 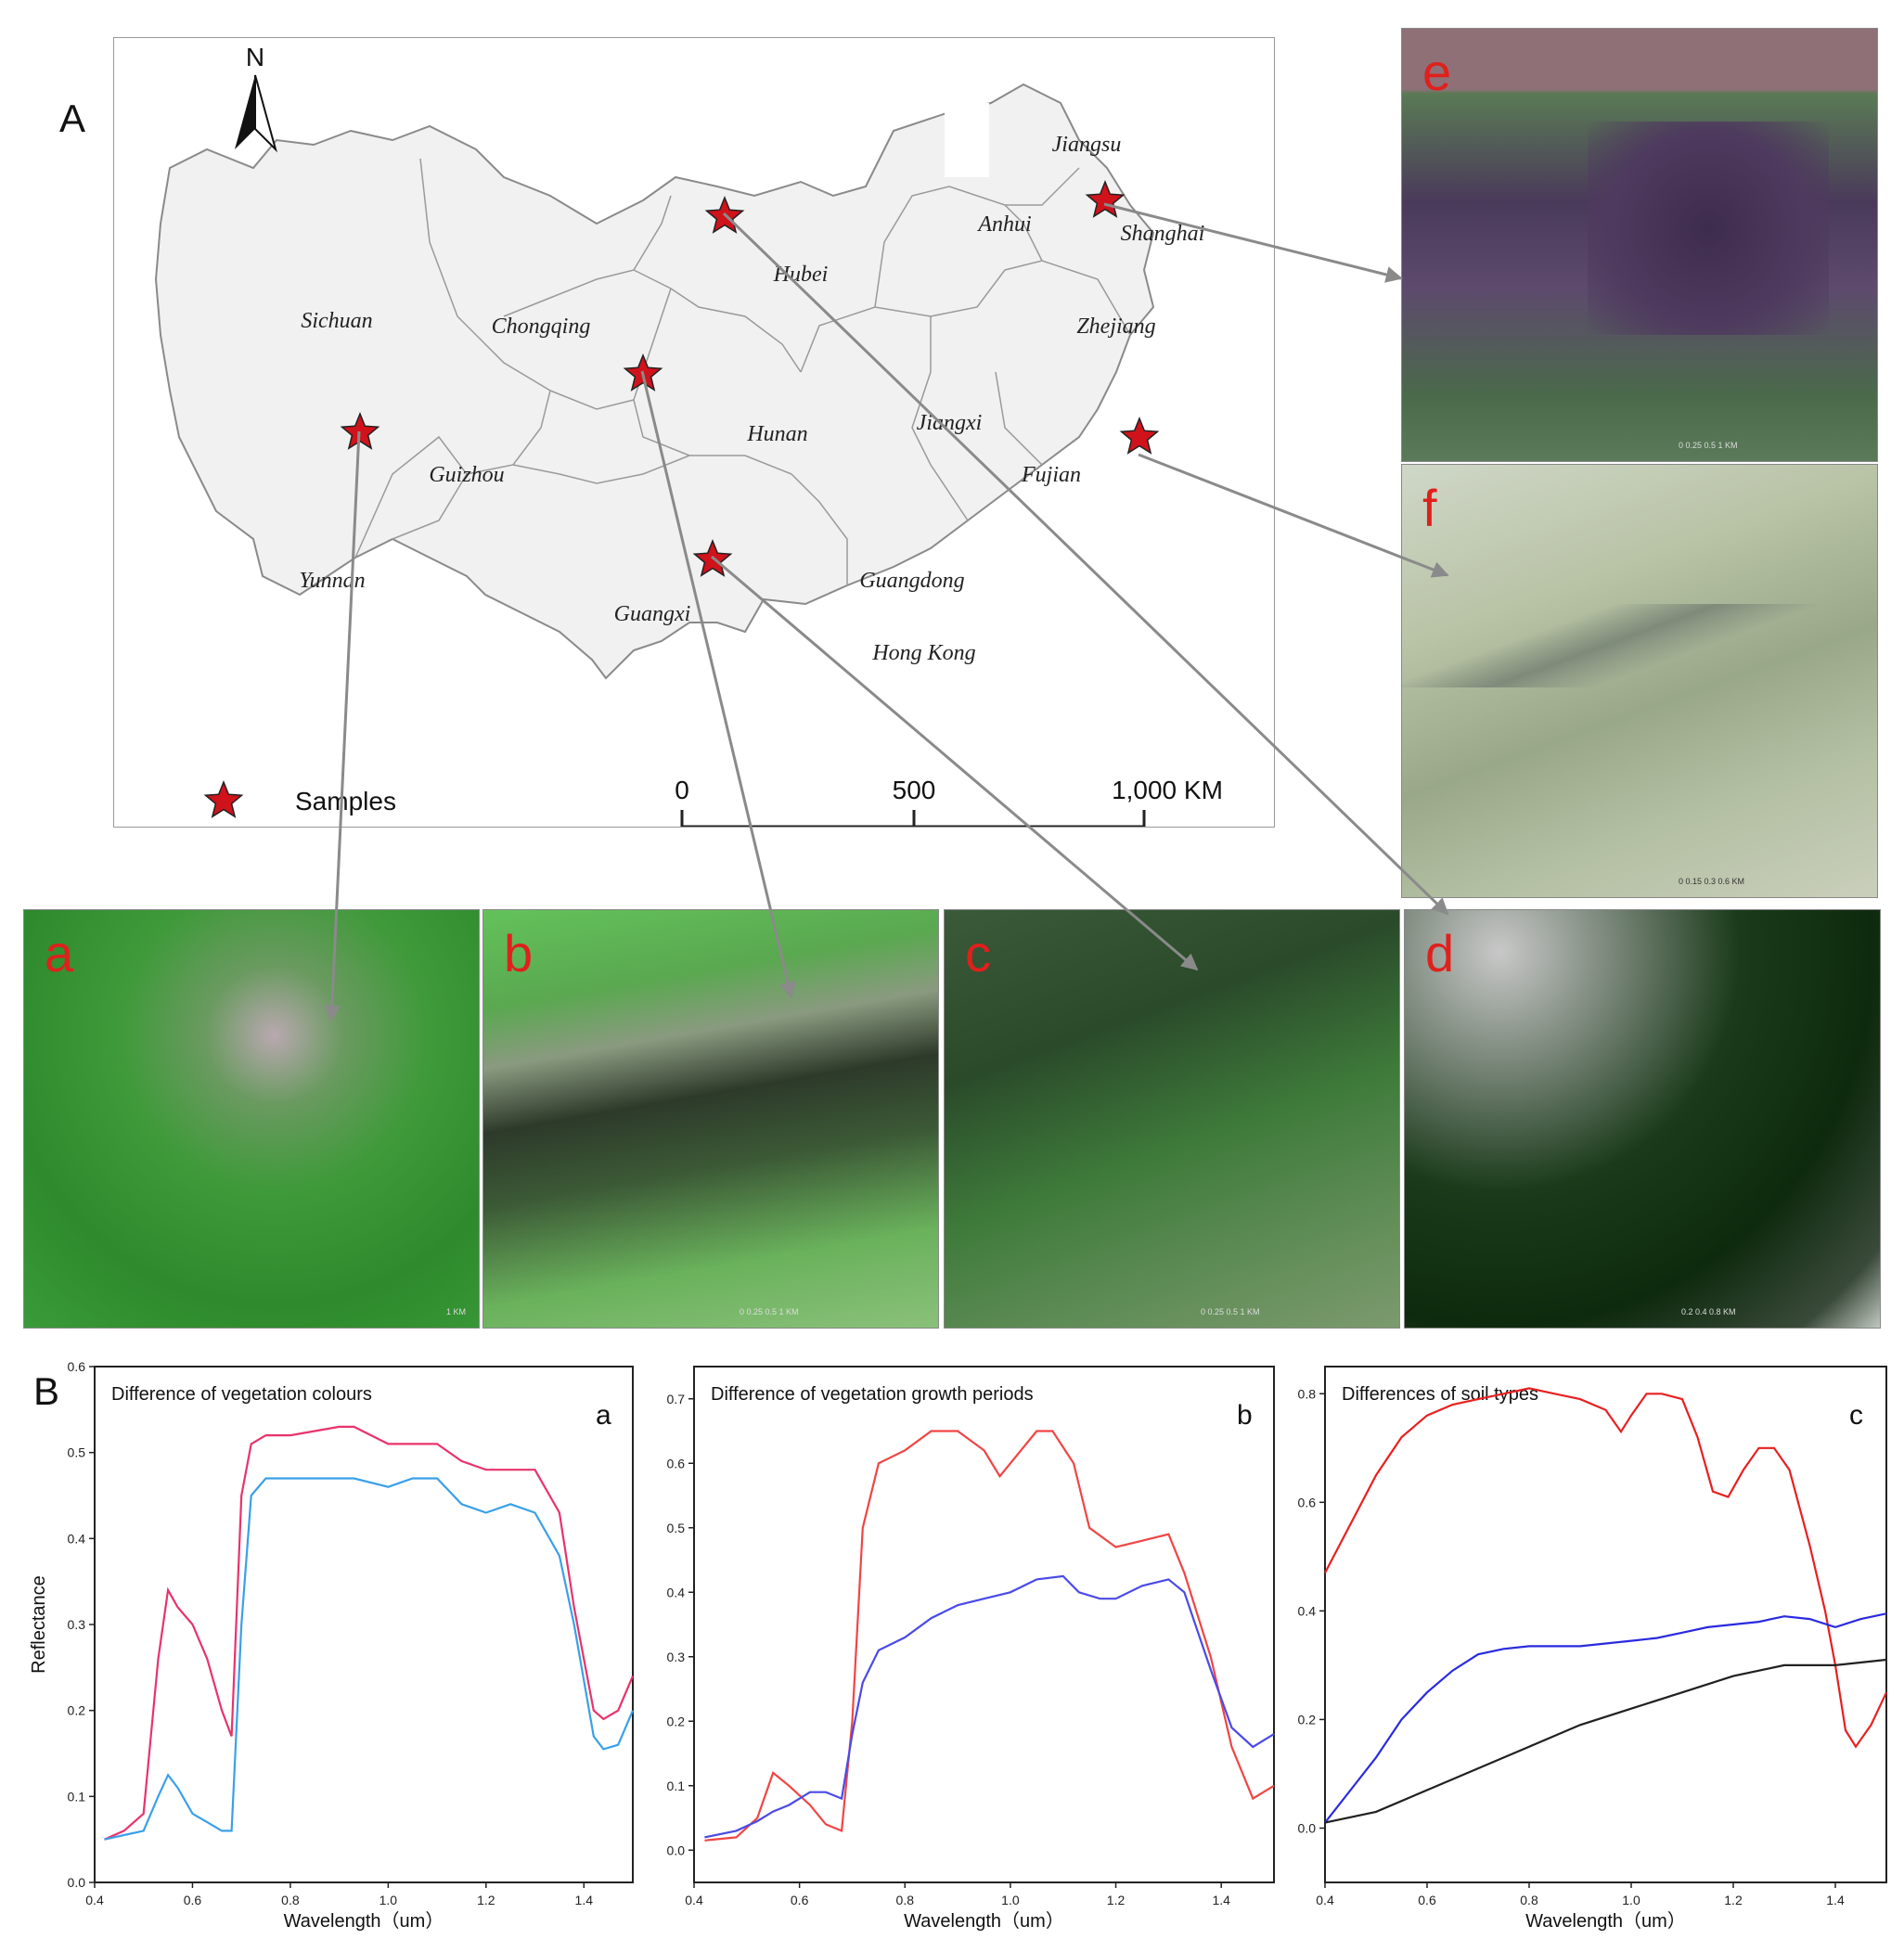 What do you see at coordinates (676, 1399) in the screenshot?
I see `y-tick-label: 0.7` at bounding box center [676, 1399].